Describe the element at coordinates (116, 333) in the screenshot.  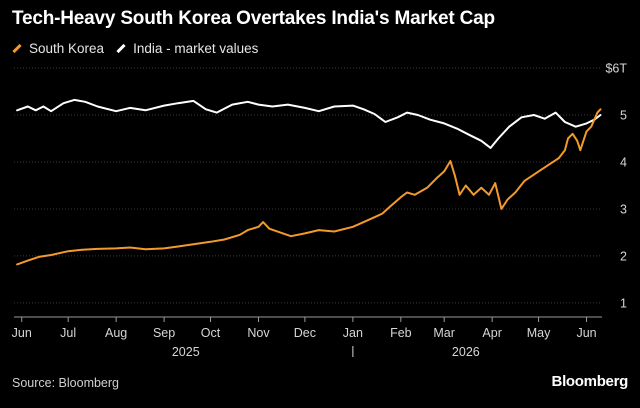
I see `x-tick-label-2025-08-01: Aug` at that location.